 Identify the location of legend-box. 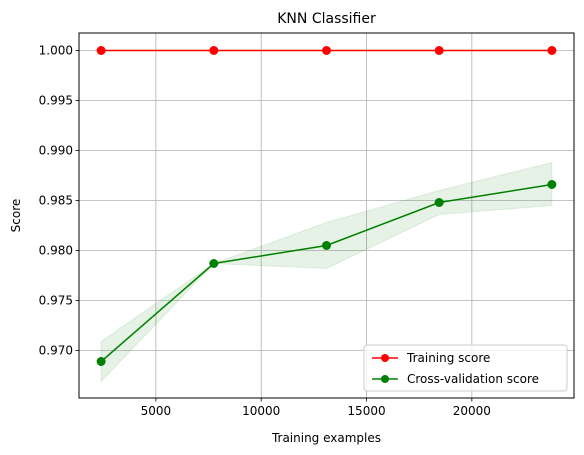
(465, 368).